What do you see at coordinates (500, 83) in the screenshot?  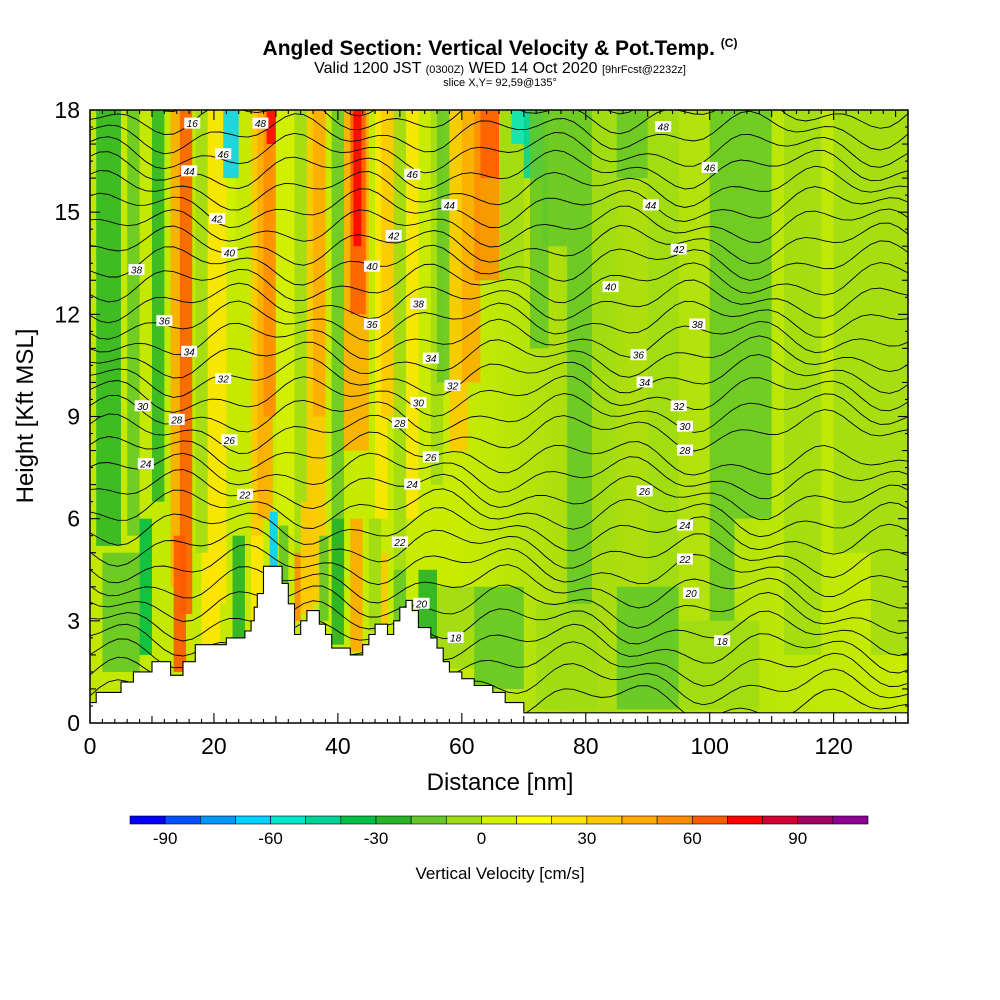 I see `slice-info: slice X,Y= 92,59@135°` at bounding box center [500, 83].